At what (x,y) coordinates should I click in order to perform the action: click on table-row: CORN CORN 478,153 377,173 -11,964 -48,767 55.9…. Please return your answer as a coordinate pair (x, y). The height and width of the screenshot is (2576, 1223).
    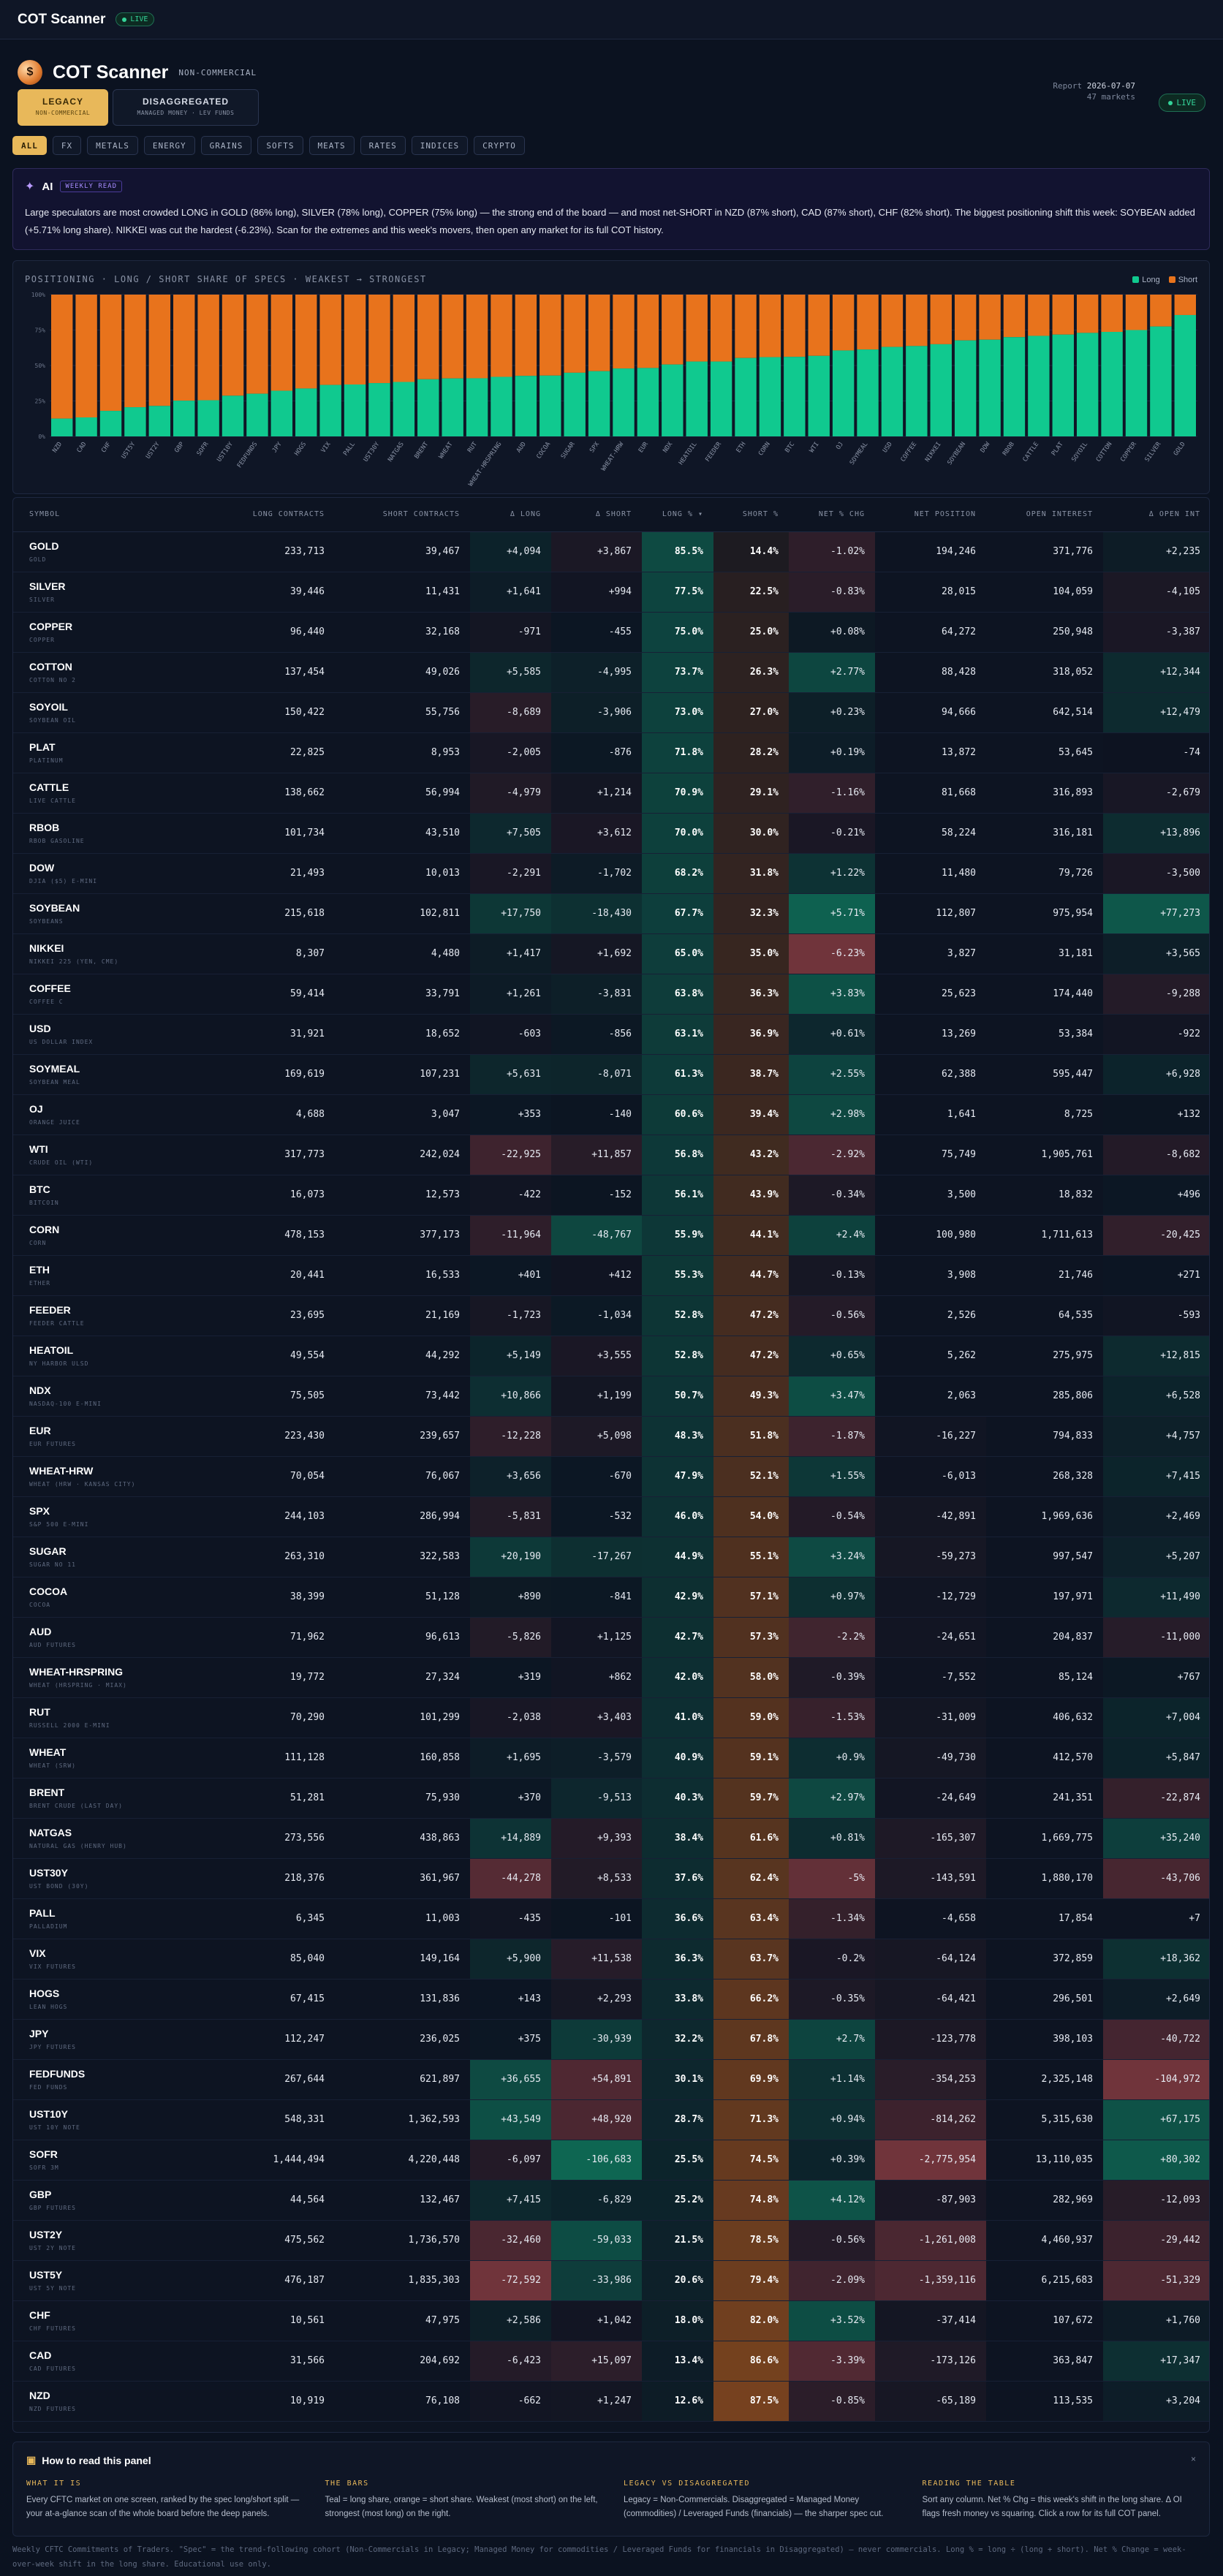
    Looking at the image, I should click on (611, 1235).